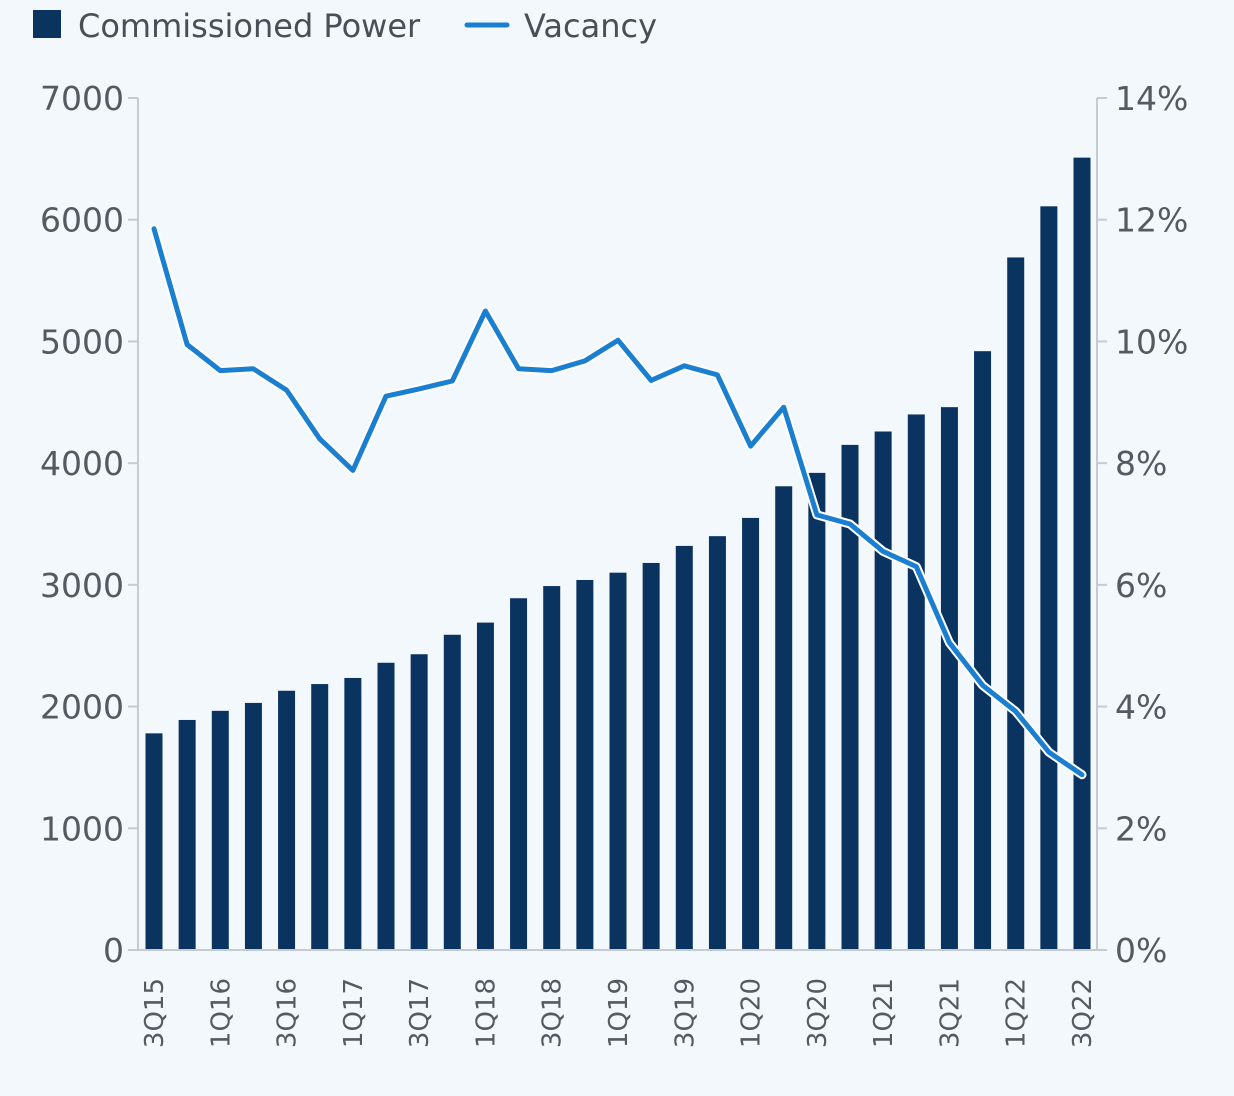 Image resolution: width=1234 pixels, height=1096 pixels. Describe the element at coordinates (1141, 463) in the screenshot. I see `right-axis-tick-label: 8%` at that location.